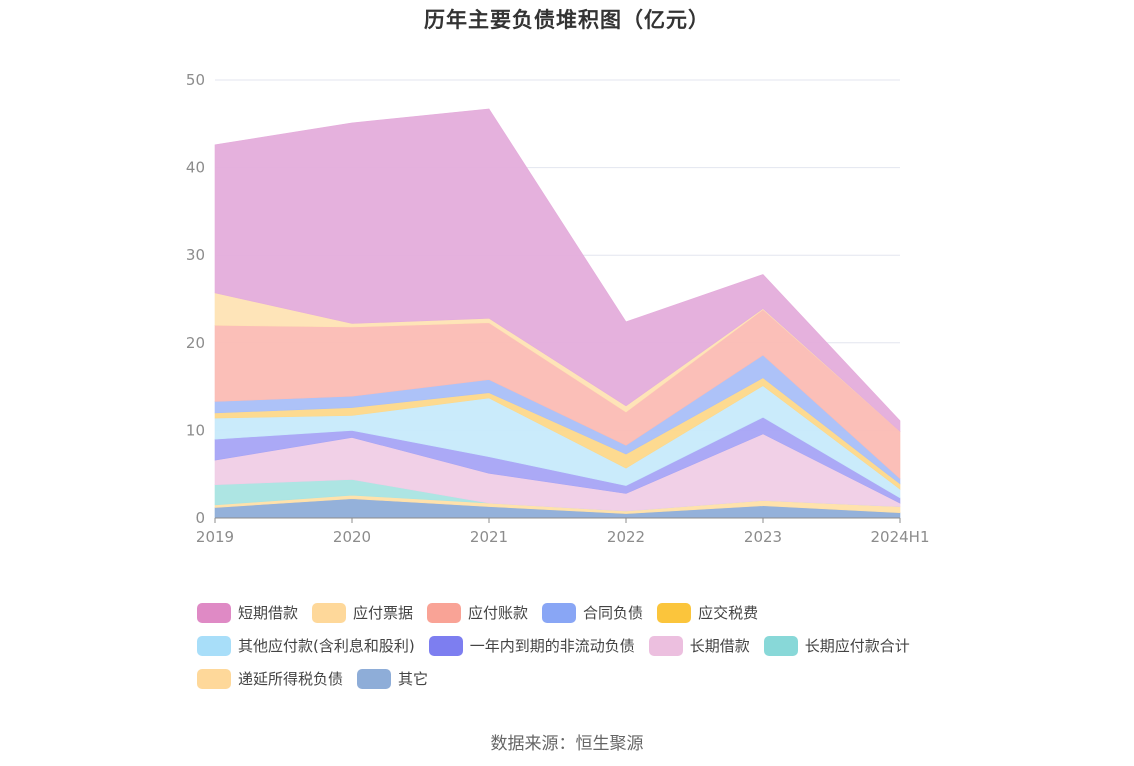  I want to click on y-tick-label: 50, so click(195, 80).